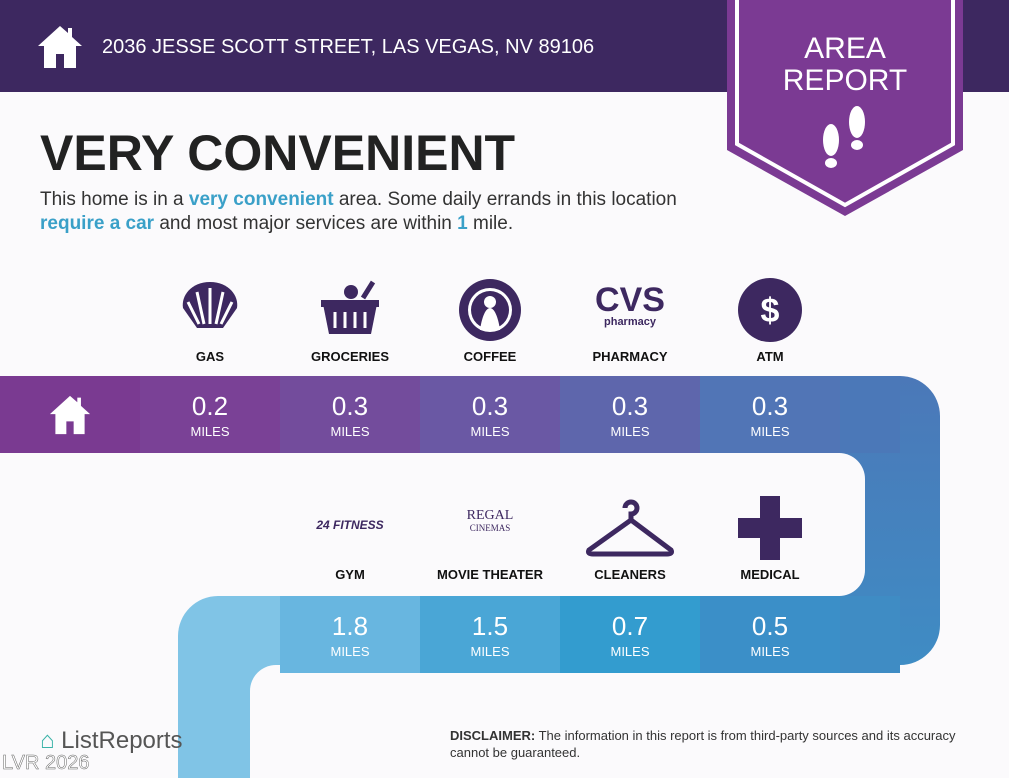 Image resolution: width=1009 pixels, height=778 pixels. What do you see at coordinates (210, 356) in the screenshot?
I see `category-label: GAS` at bounding box center [210, 356].